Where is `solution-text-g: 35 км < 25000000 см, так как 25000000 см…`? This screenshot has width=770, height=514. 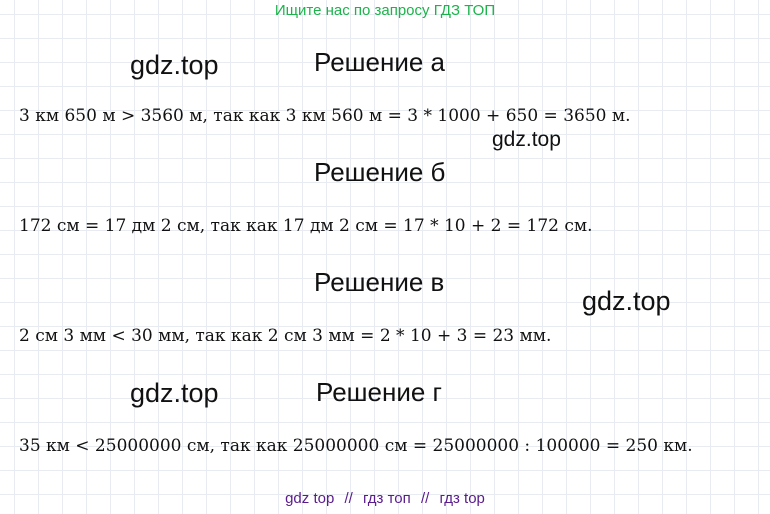 solution-text-g: 35 км < 25000000 см, так как 25000000 см… is located at coordinates (356, 446).